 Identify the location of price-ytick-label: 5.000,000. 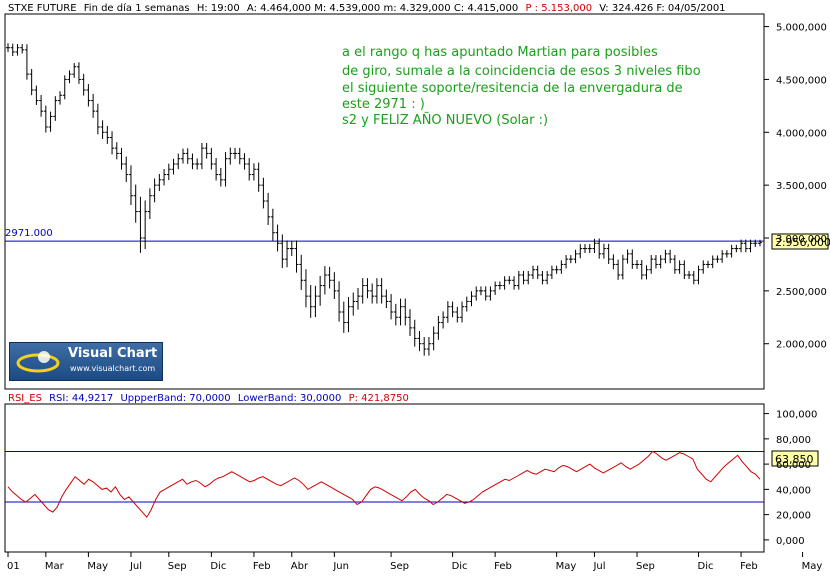
(801, 28).